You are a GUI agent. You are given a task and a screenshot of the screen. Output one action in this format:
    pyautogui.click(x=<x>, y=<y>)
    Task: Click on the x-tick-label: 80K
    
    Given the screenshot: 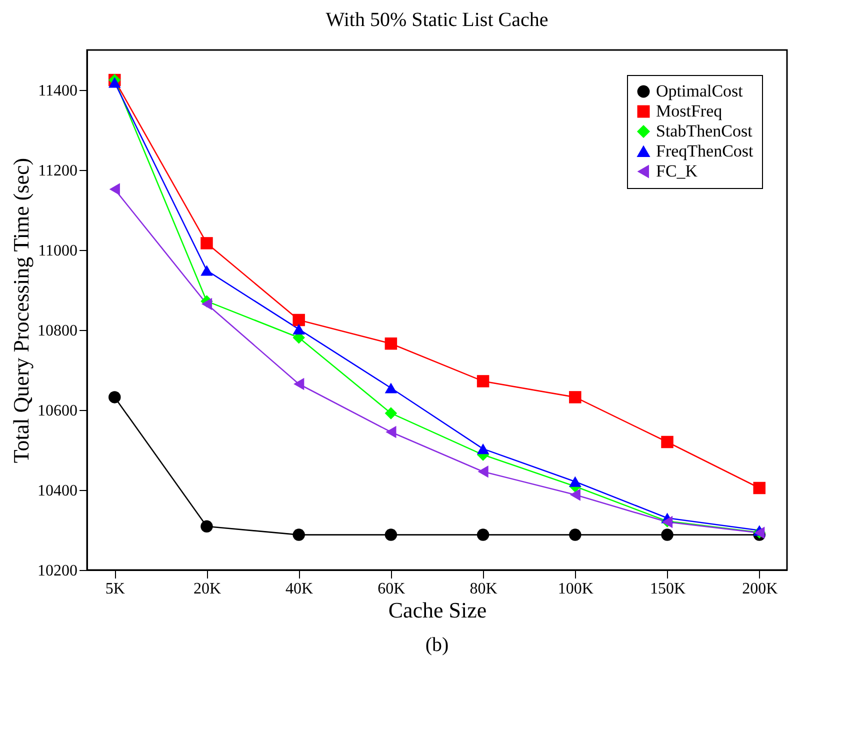 What is the action you would take?
    pyautogui.click(x=484, y=589)
    